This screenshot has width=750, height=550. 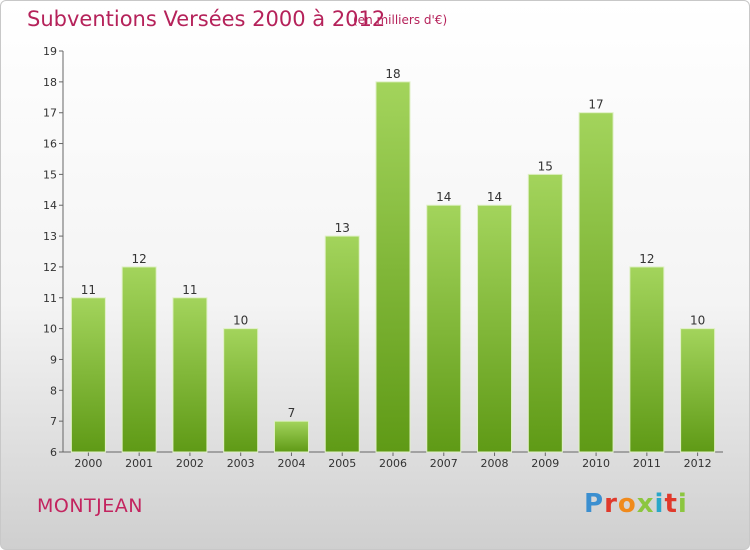 What do you see at coordinates (206, 19) in the screenshot?
I see `chart-title: Subventions Versées 2000 à 2012` at bounding box center [206, 19].